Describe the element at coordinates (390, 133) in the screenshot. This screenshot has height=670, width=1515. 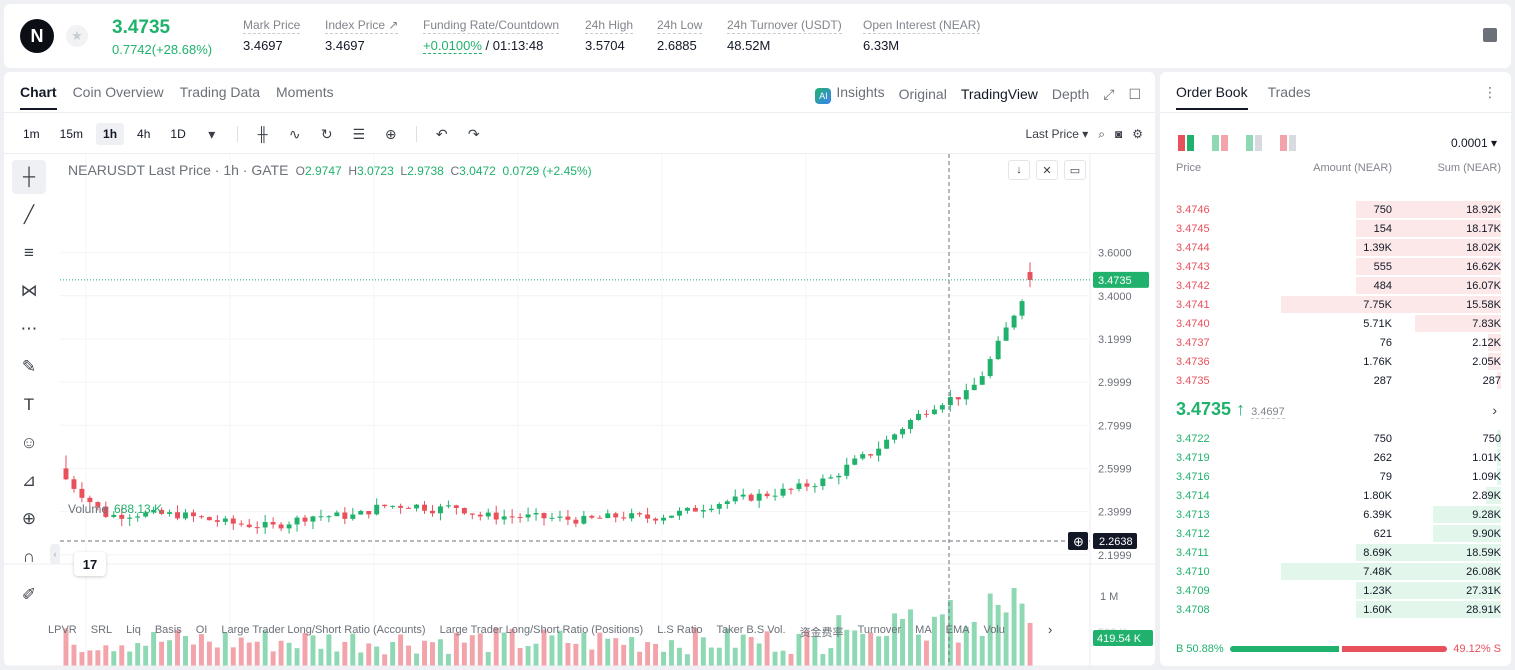
I see `add-indicator-icon: ⊕` at that location.